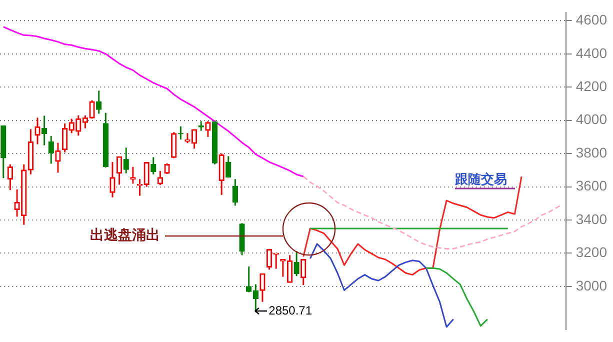 The image size is (613, 342). I want to click on y-tick-label: 3400, so click(592, 218).